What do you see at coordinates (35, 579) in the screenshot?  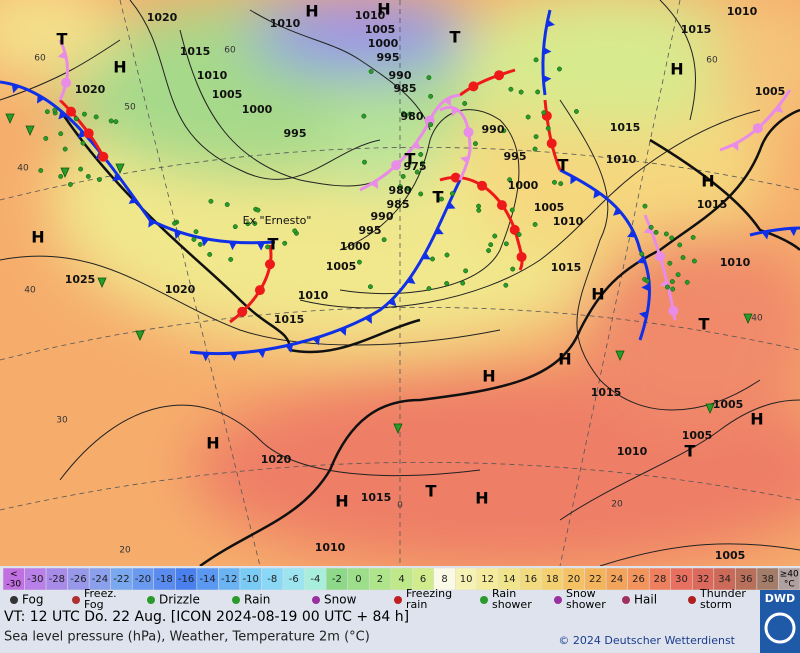 I see `scale-label: -30` at bounding box center [35, 579].